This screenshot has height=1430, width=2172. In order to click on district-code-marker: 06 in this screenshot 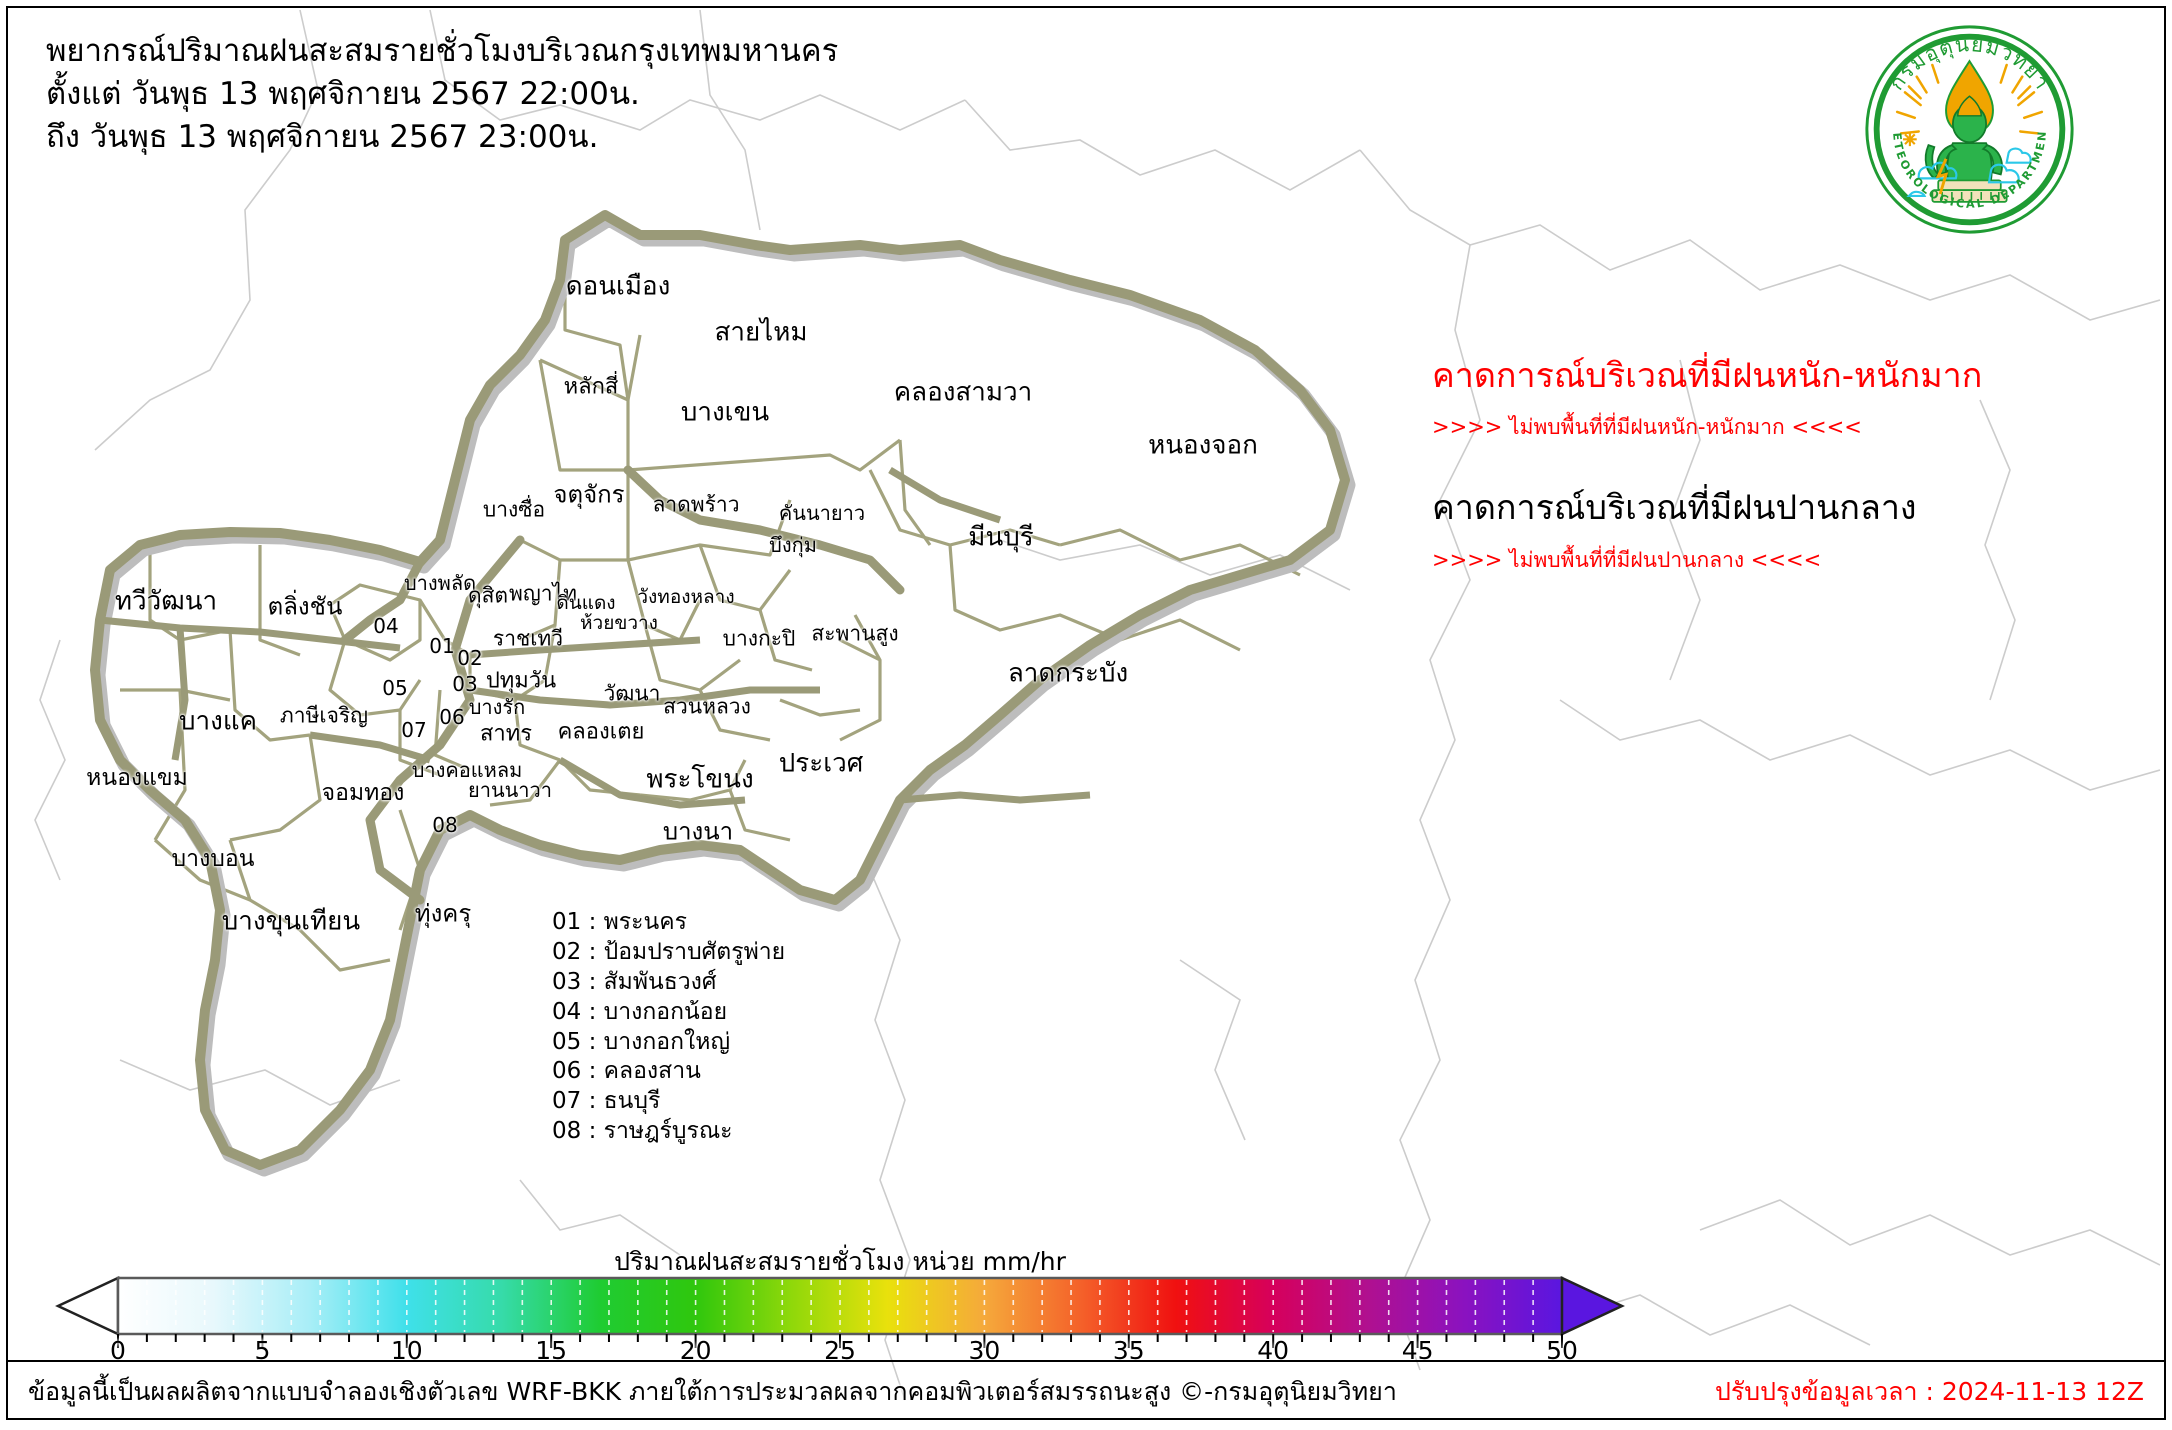, I will do `click(452, 717)`.